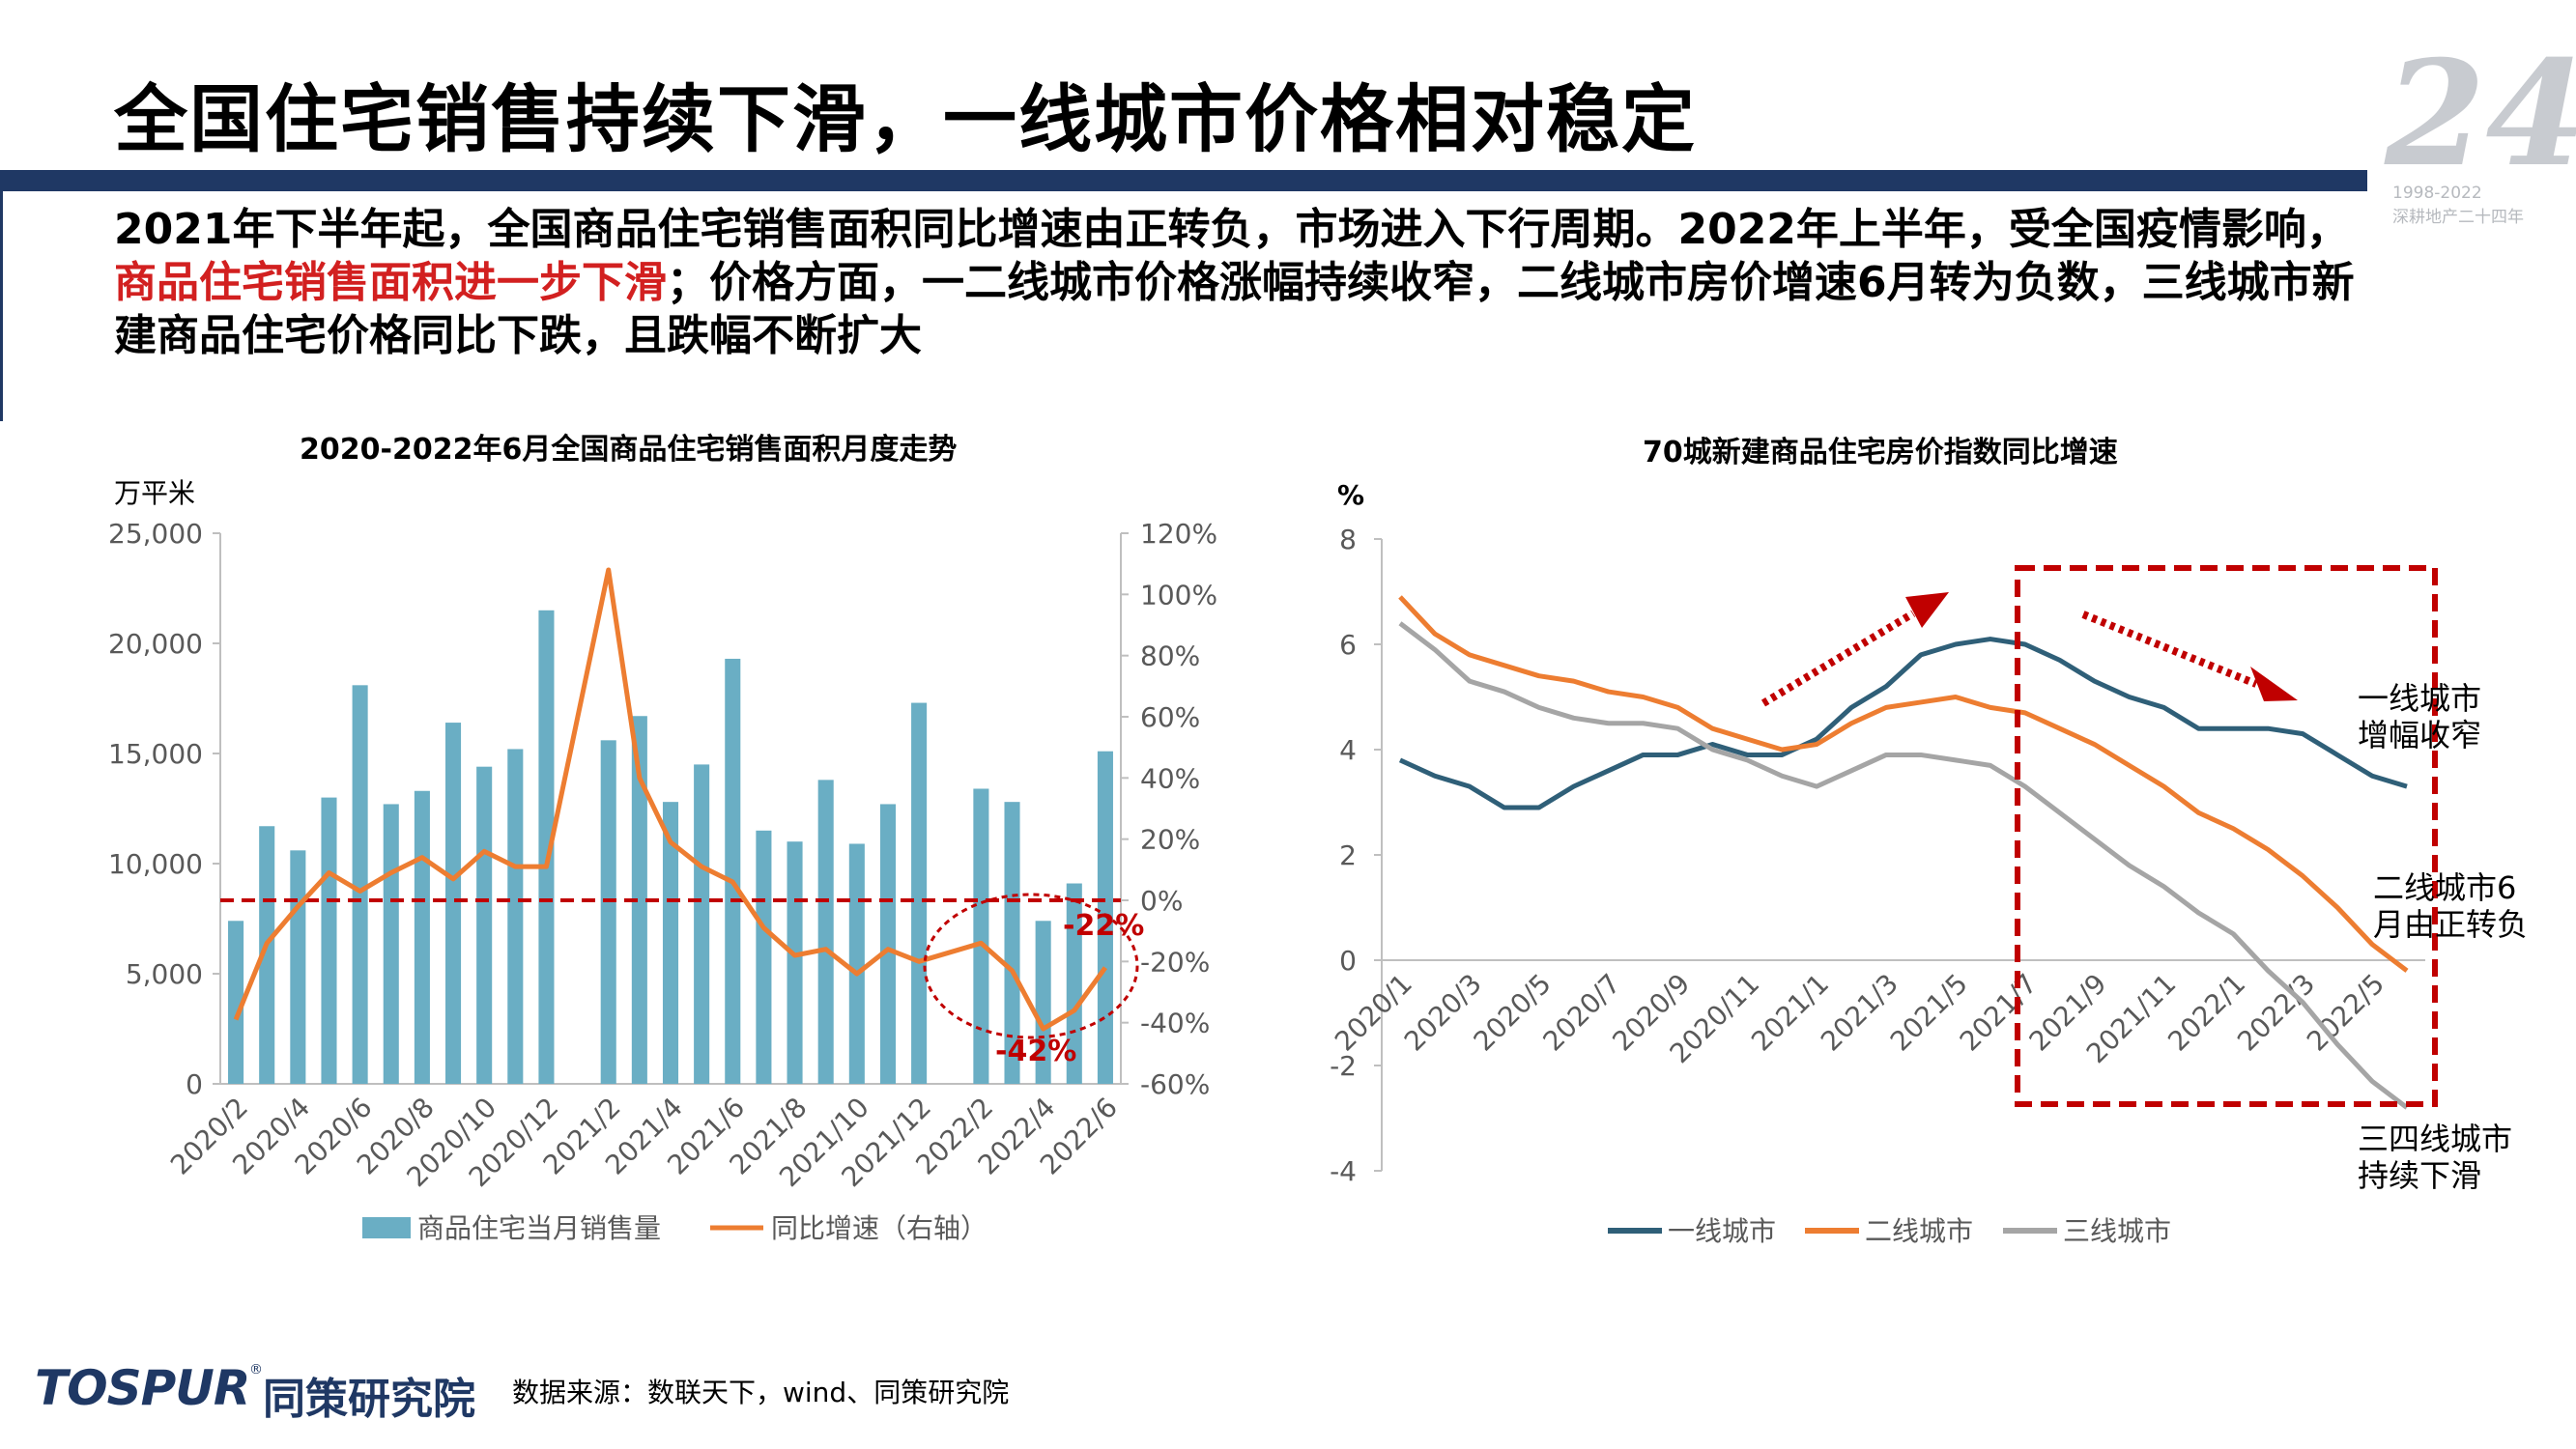 Image resolution: width=2576 pixels, height=1449 pixels. I want to click on page-title: 全国住宅销售持续下滑，一线城市价格相对稳定, so click(906, 119).